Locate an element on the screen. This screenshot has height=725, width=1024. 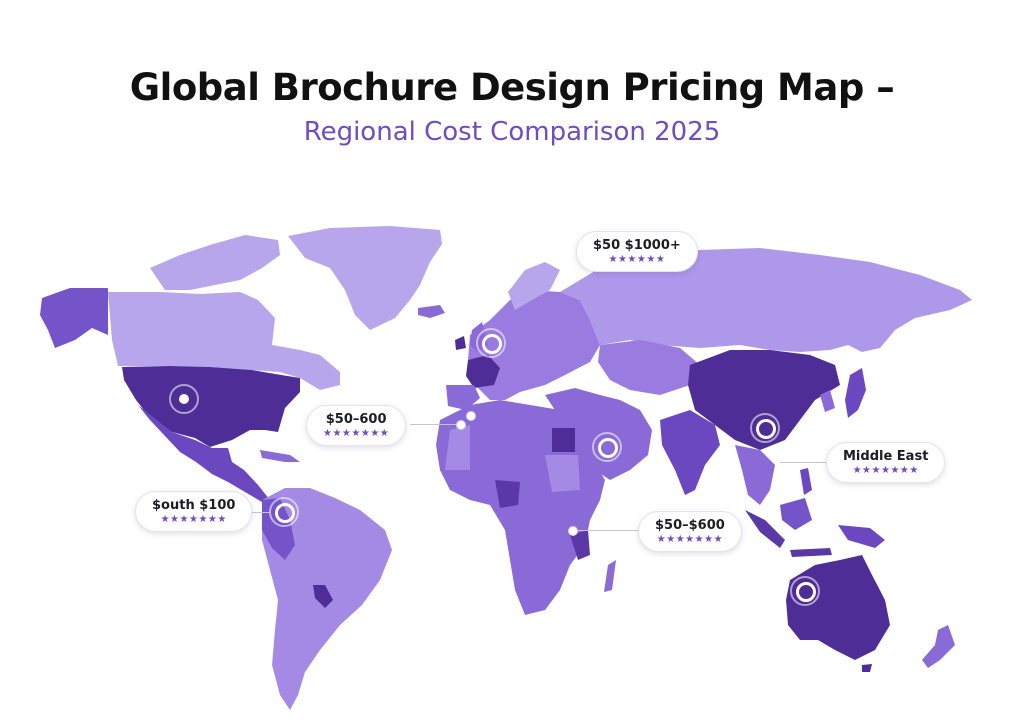
connector-south-america is located at coordinates (255, 512).